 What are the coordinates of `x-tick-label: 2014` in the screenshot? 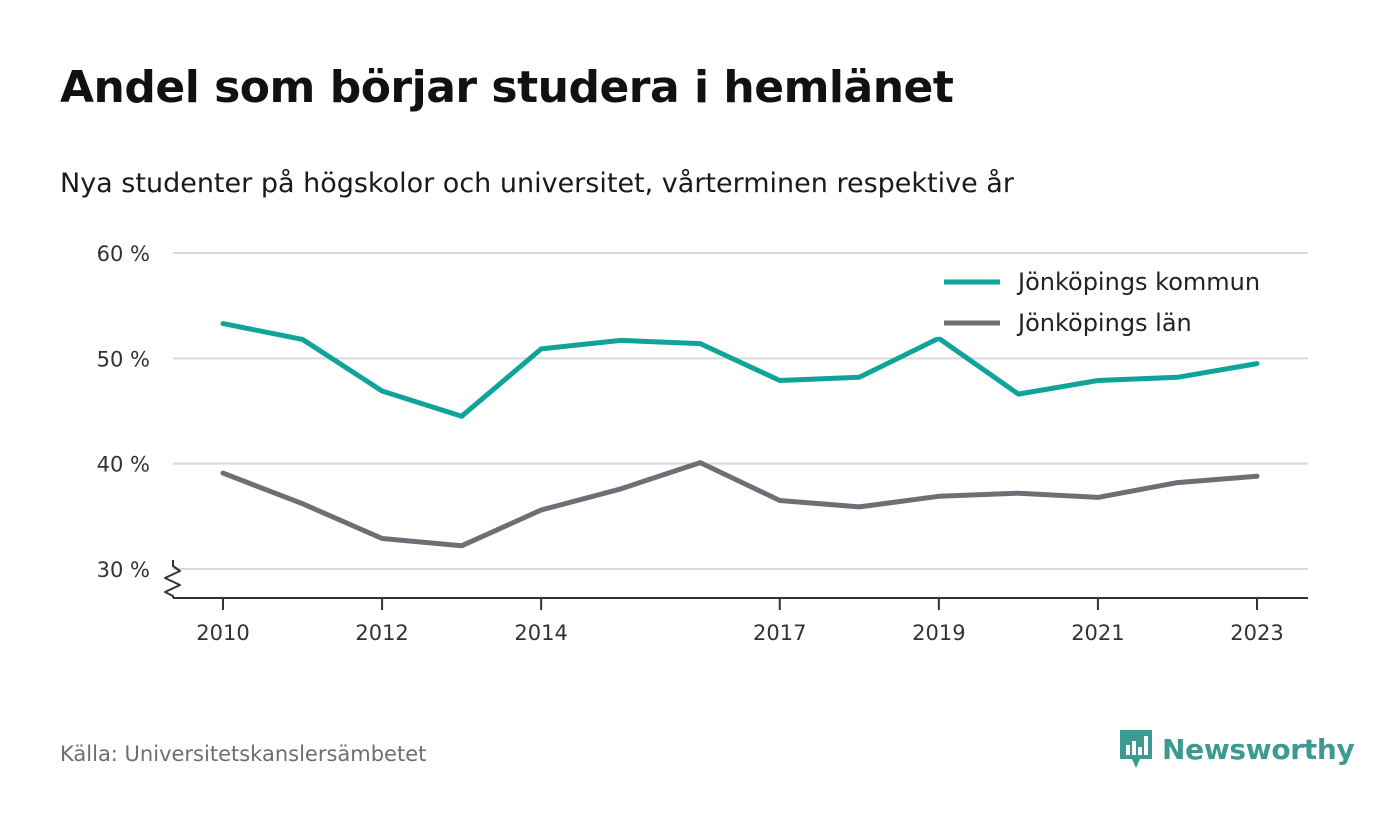 It's located at (540, 633).